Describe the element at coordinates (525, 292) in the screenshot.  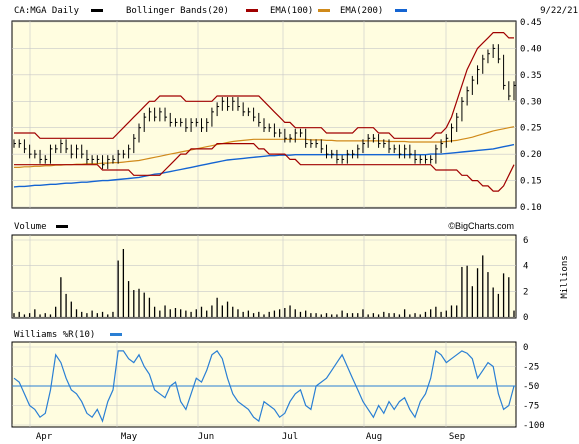
I see `volume-tick-label: 2` at that location.